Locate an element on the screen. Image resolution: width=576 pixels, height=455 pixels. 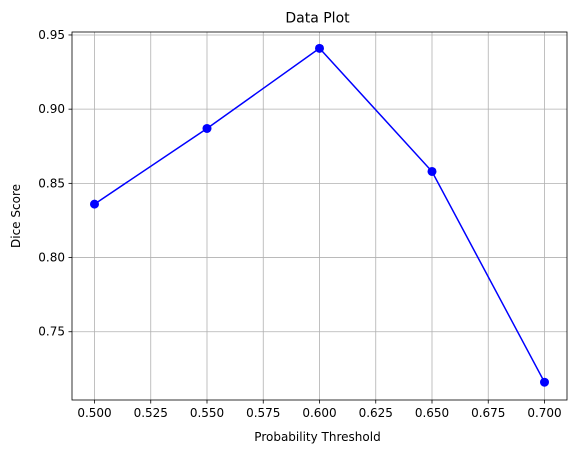
x-tick-label: 0.525 is located at coordinates (151, 413).